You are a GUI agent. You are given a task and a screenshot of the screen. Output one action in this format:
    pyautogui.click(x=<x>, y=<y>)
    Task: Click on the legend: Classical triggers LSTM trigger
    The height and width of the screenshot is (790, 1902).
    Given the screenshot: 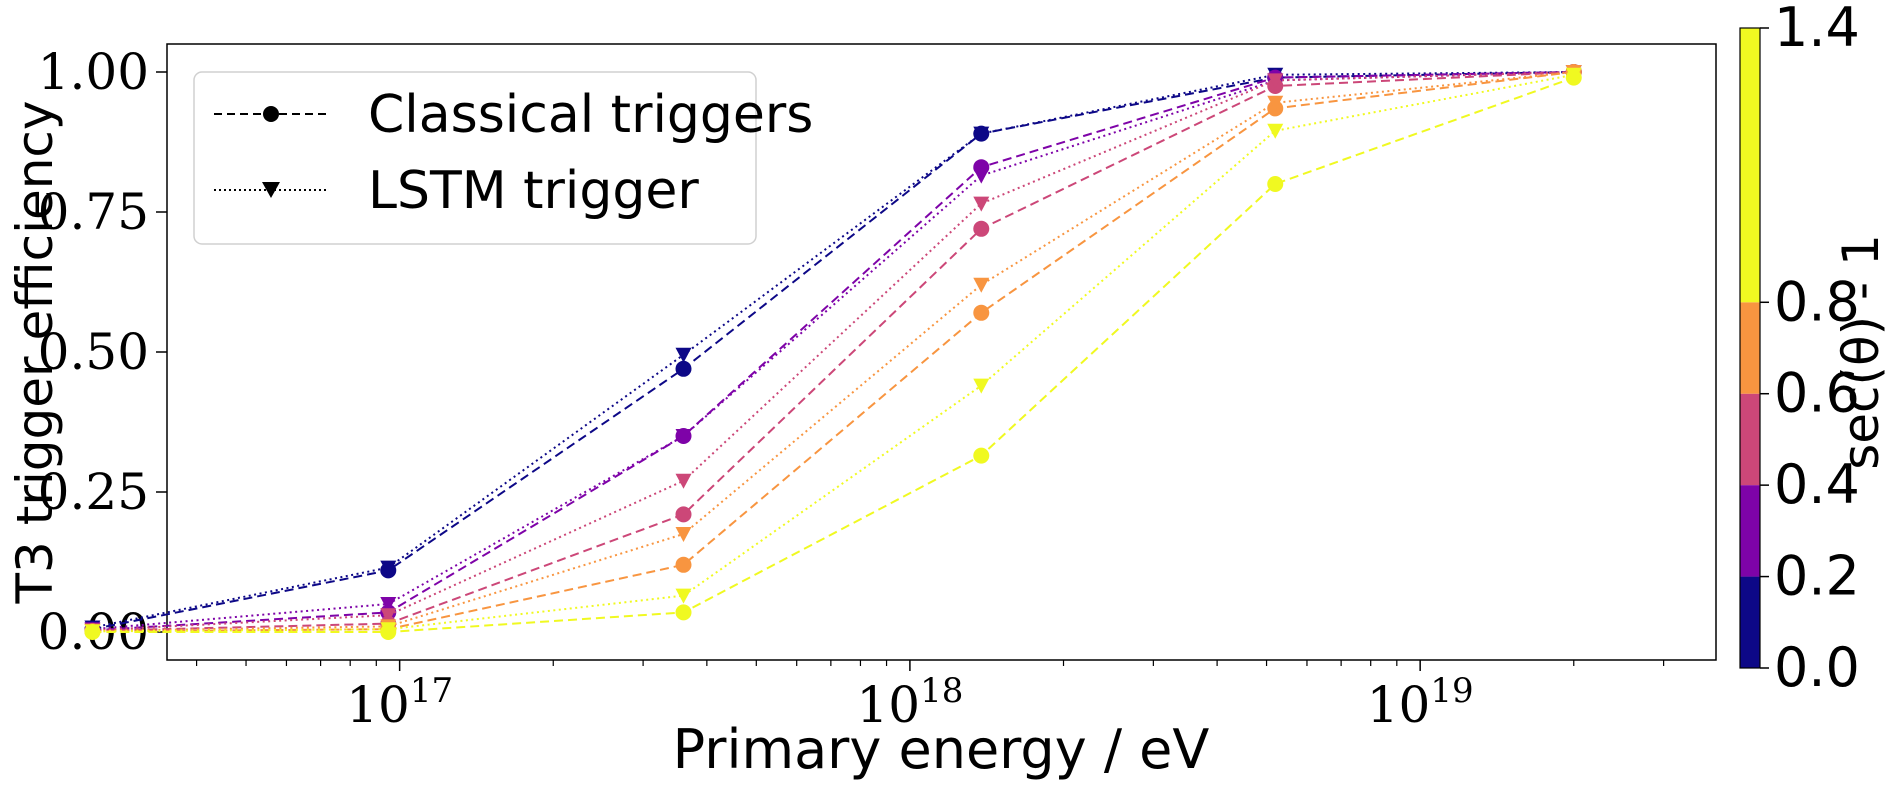 What is the action you would take?
    pyautogui.click(x=503, y=158)
    